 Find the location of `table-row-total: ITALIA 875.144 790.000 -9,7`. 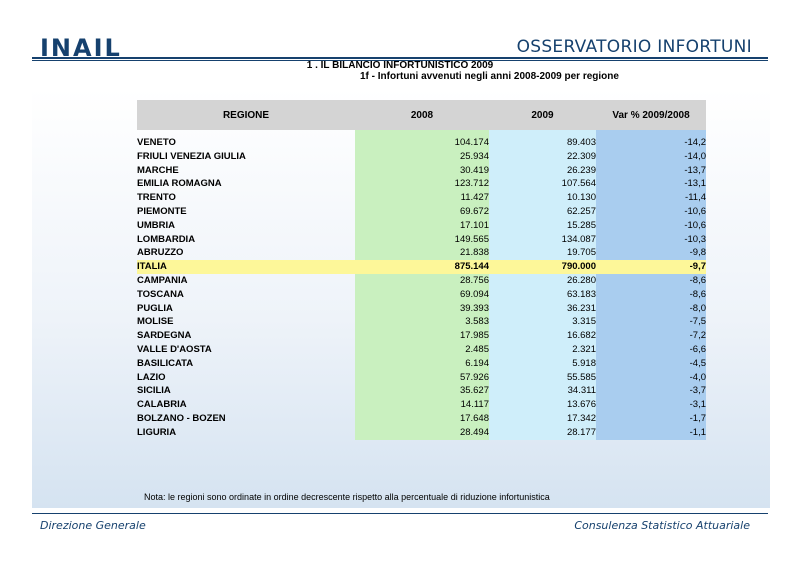

table-row-total: ITALIA 875.144 790.000 -9,7 is located at coordinates (421, 267).